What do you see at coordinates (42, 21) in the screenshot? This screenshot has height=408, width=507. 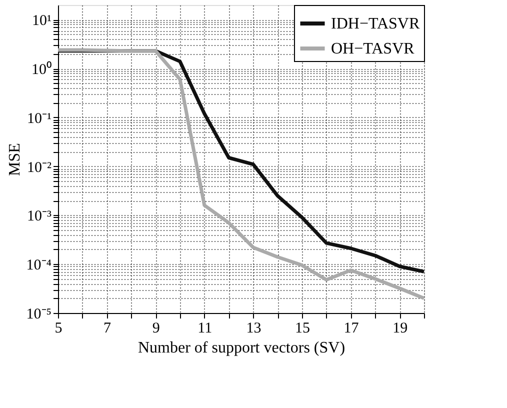 I see `y-tick-label: 10¹` at bounding box center [42, 21].